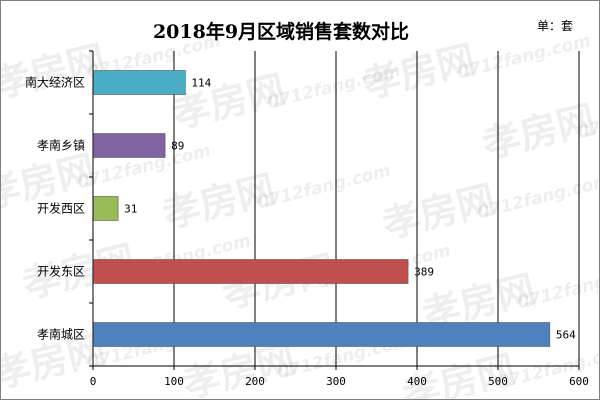  I want to click on x-tick-label-100: 100, so click(174, 381).